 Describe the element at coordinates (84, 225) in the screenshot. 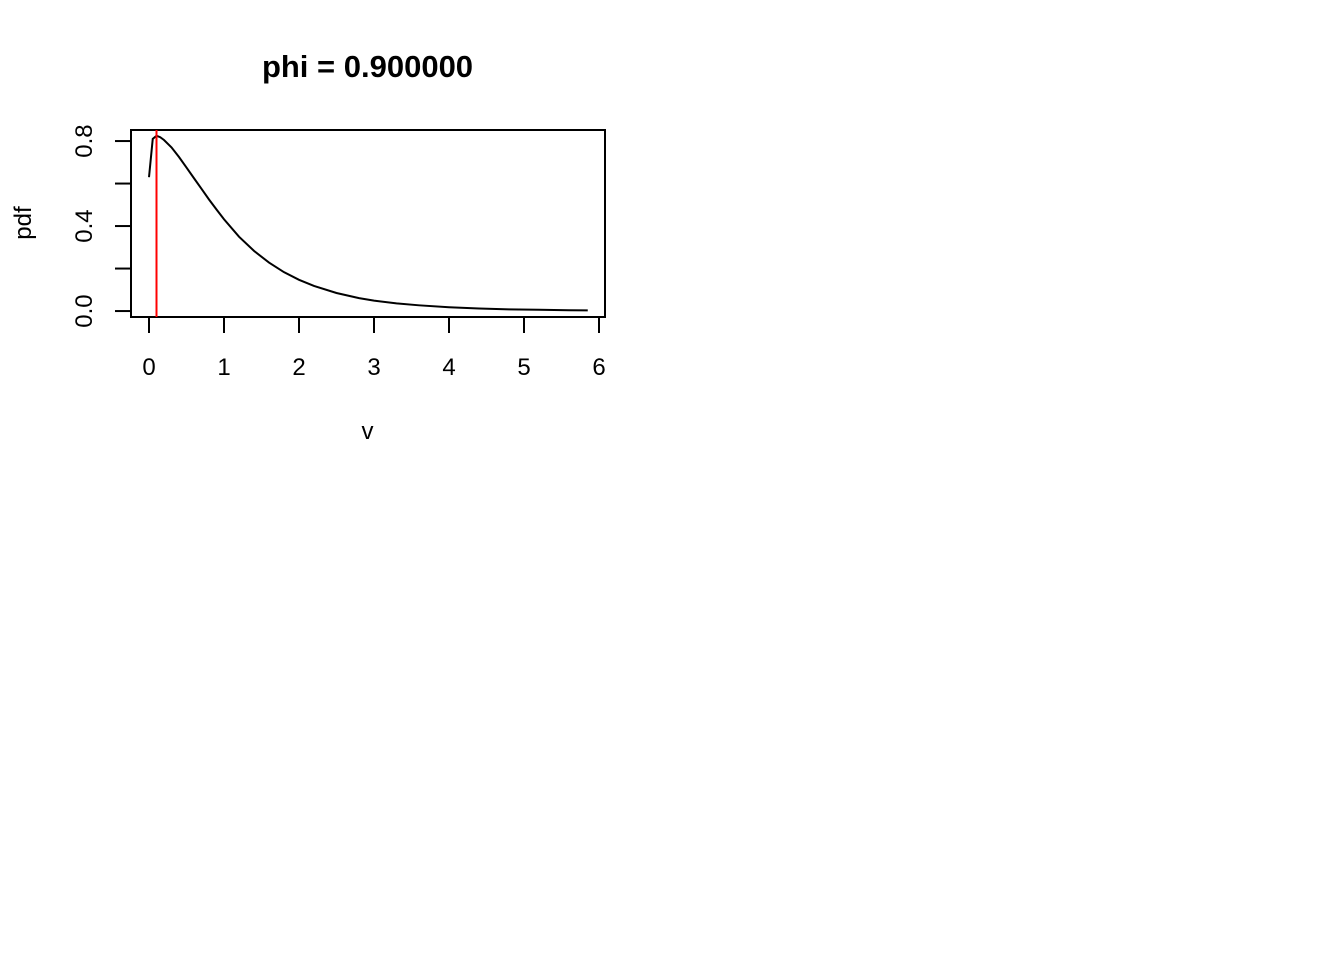

I see `y-tick-label: 0.4` at that location.